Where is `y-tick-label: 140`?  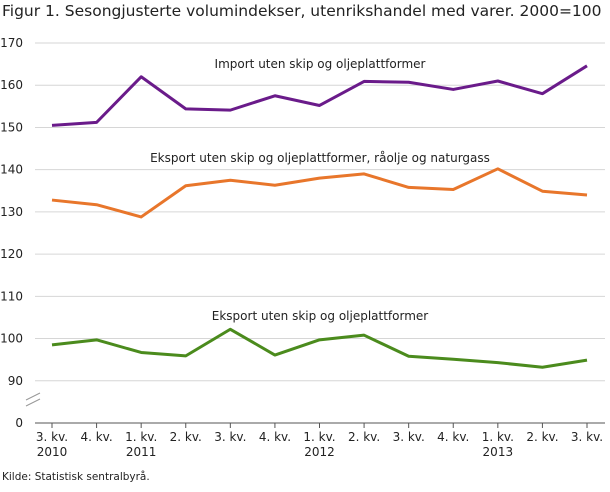 y-tick-label: 140 is located at coordinates (11, 170).